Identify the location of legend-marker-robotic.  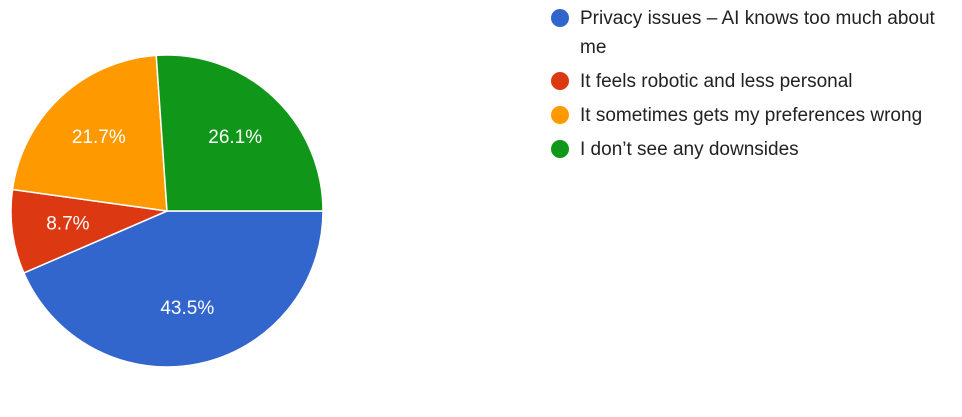
(560, 81).